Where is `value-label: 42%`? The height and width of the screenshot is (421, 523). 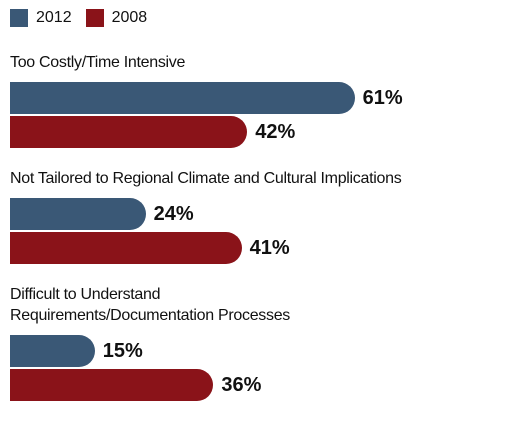 value-label: 42% is located at coordinates (275, 131).